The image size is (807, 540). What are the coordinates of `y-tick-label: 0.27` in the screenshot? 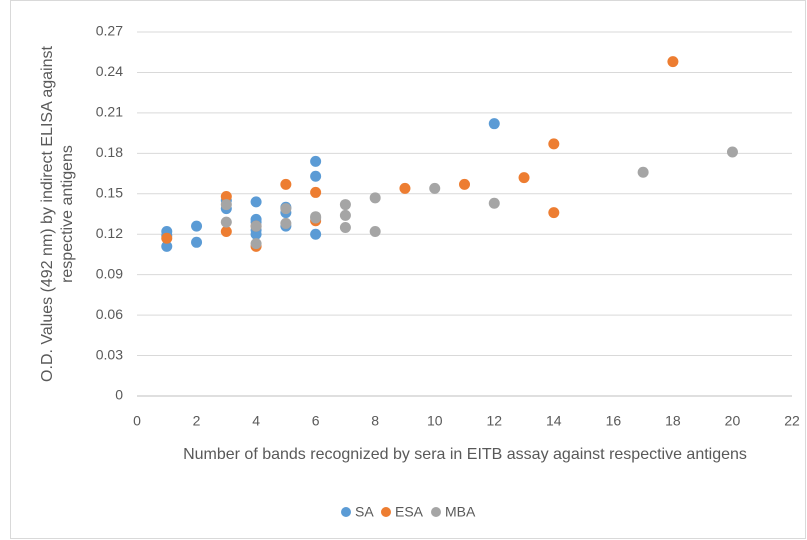 It's located at (109, 31).